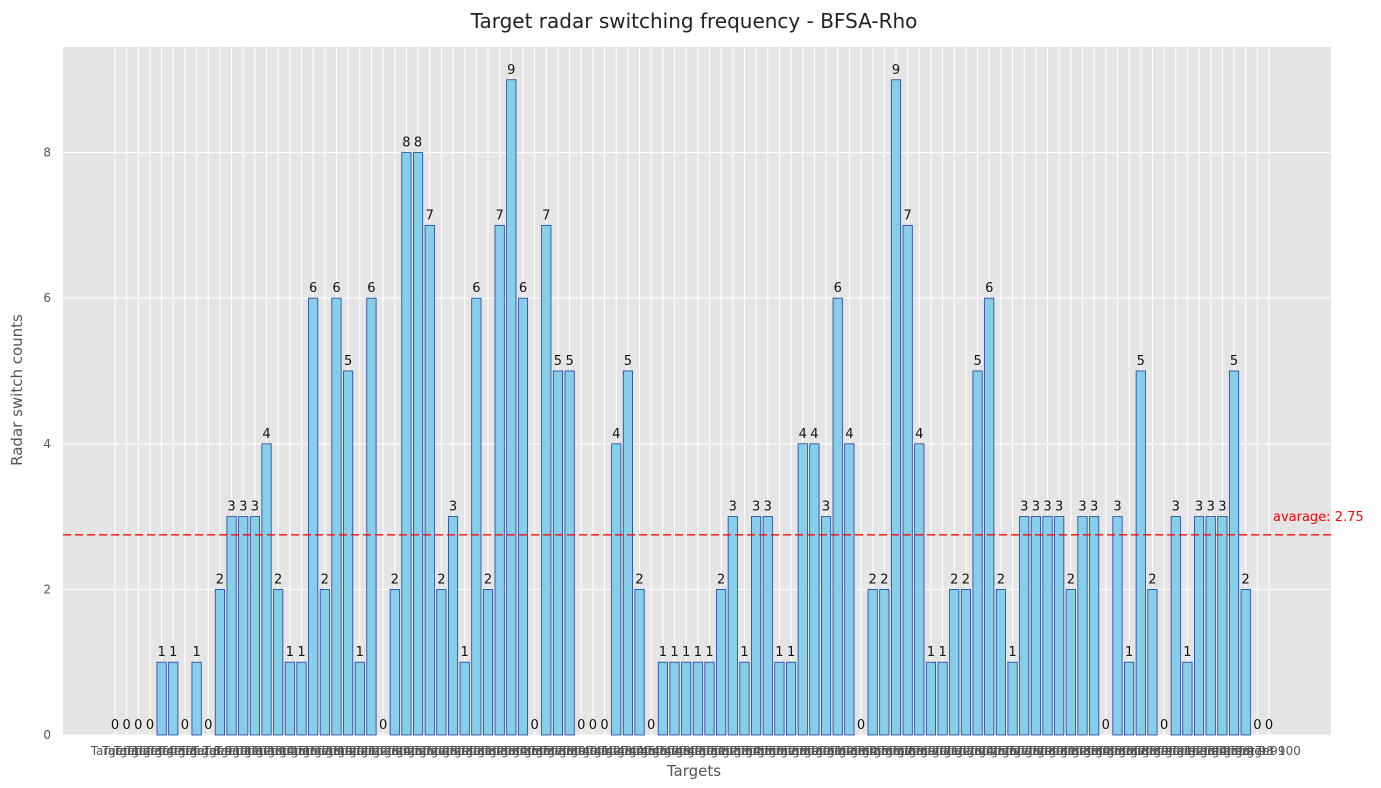 Image resolution: width=1381 pixels, height=788 pixels. Describe the element at coordinates (1093, 751) in the screenshot. I see `x-tick-label-85: Target 85` at that location.